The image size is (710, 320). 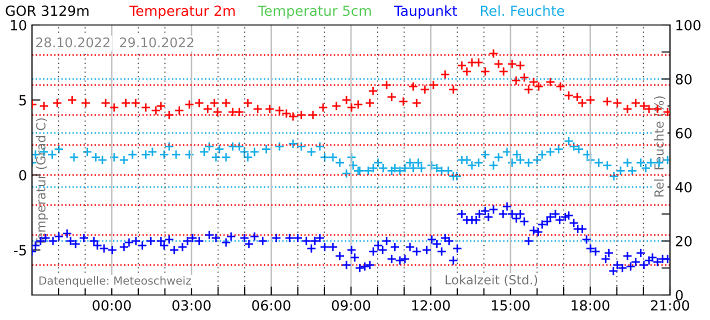 What do you see at coordinates (20, 250) in the screenshot?
I see `y-tick-label: -5` at bounding box center [20, 250].